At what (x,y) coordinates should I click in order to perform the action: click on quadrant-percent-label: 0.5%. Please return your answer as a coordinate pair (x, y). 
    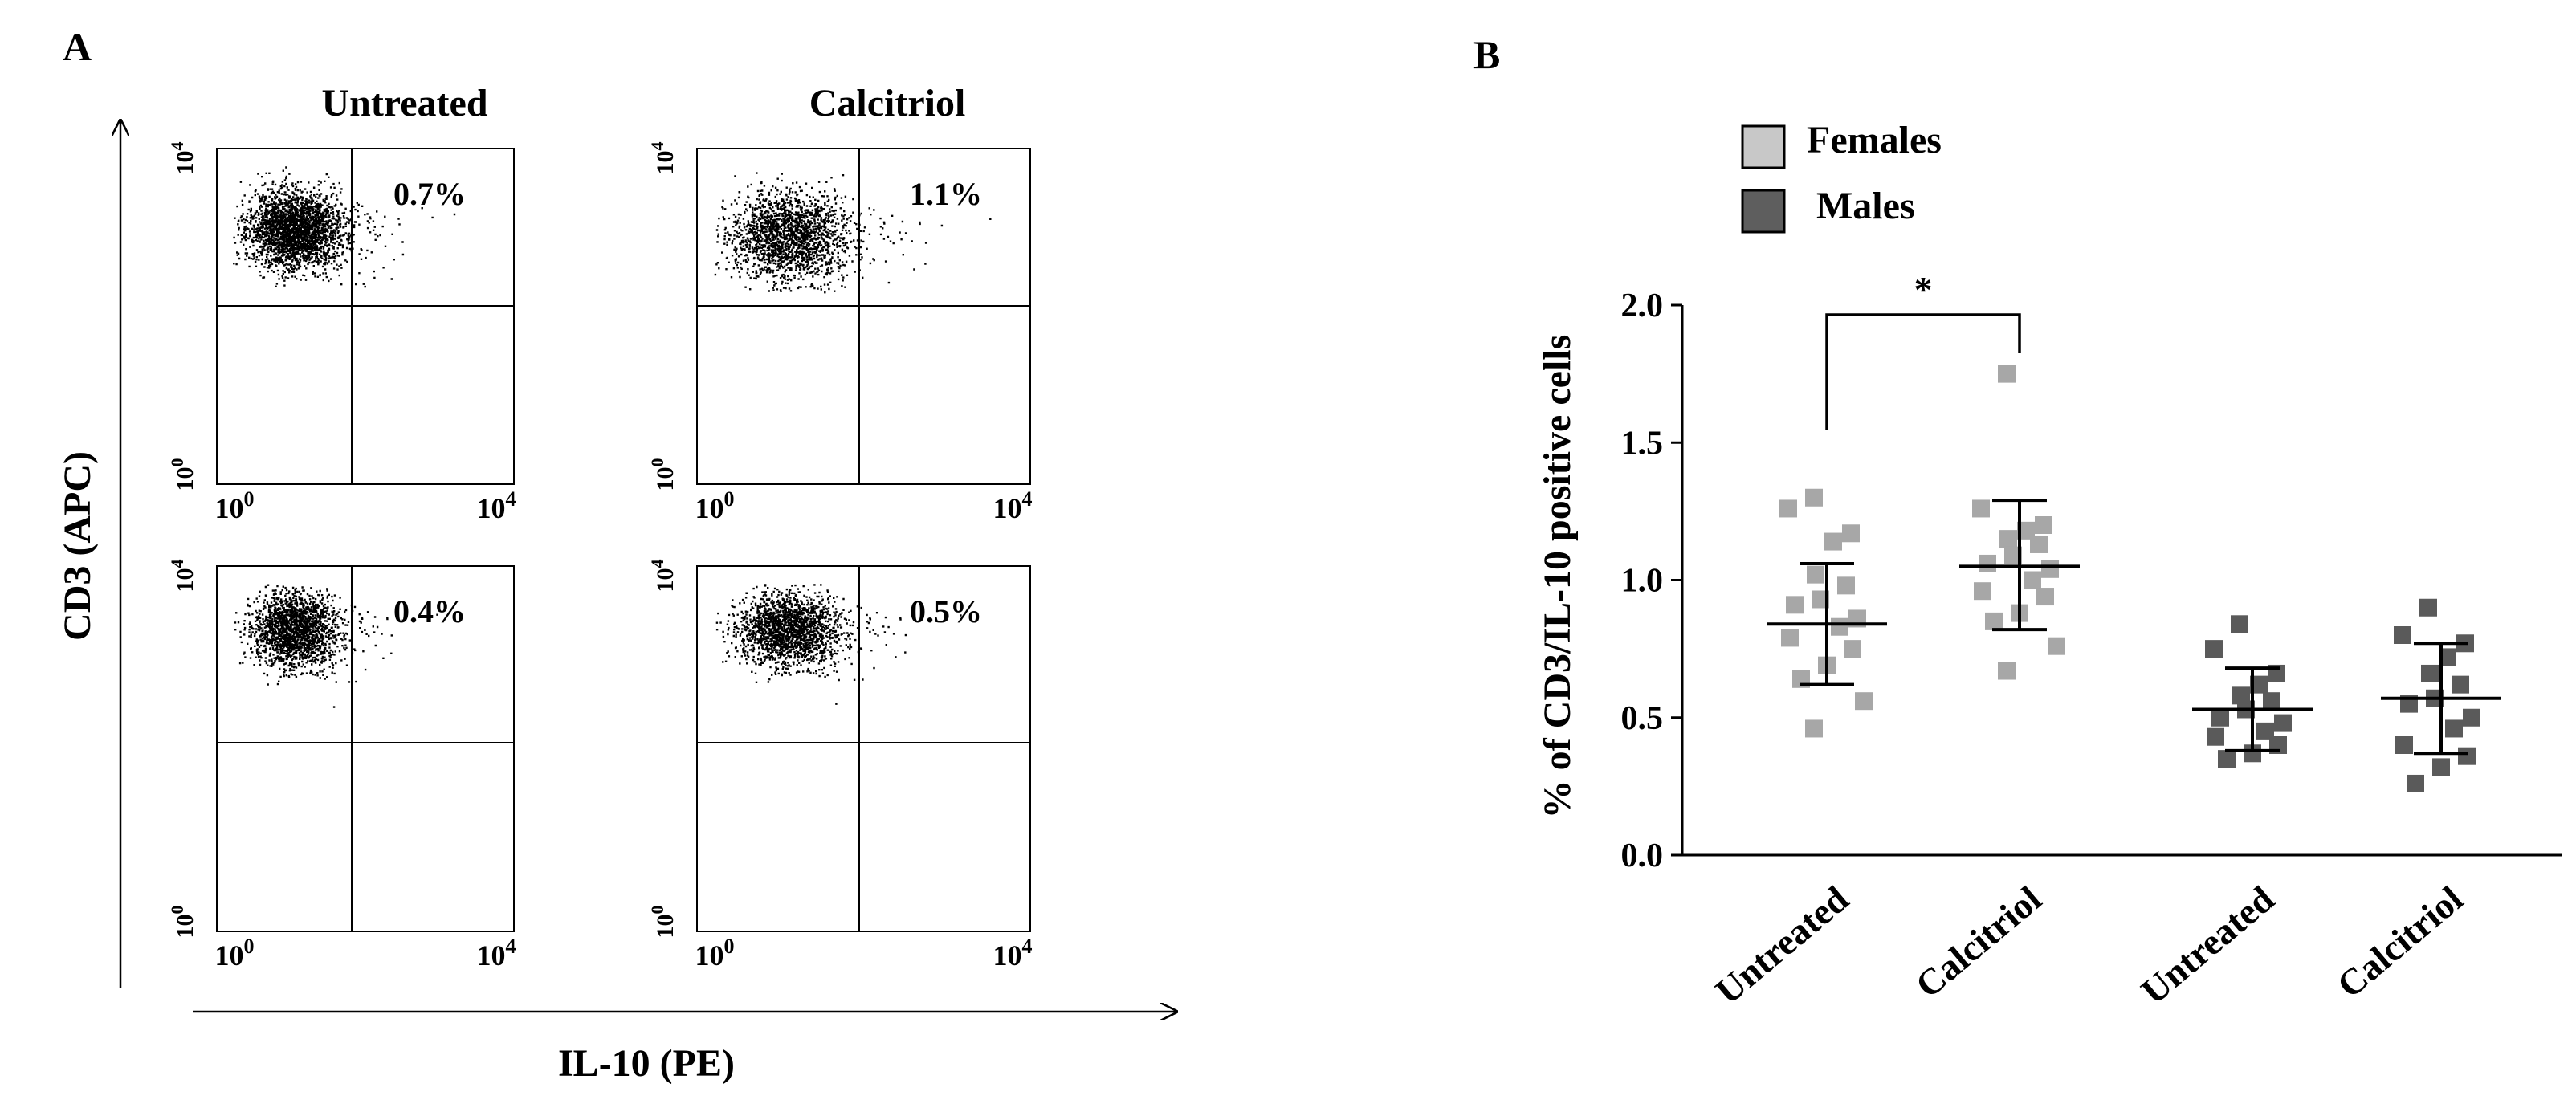
    Looking at the image, I should click on (946, 611).